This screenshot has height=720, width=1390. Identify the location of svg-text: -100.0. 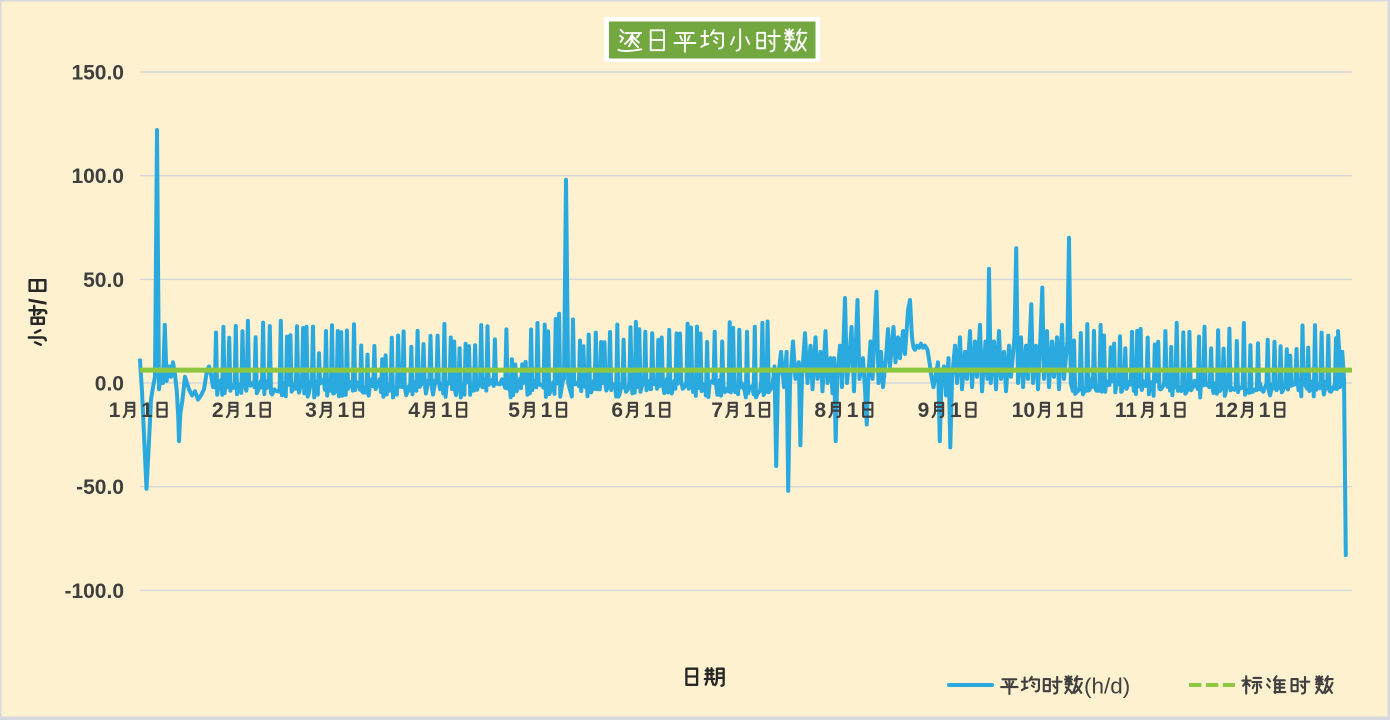
(94, 591).